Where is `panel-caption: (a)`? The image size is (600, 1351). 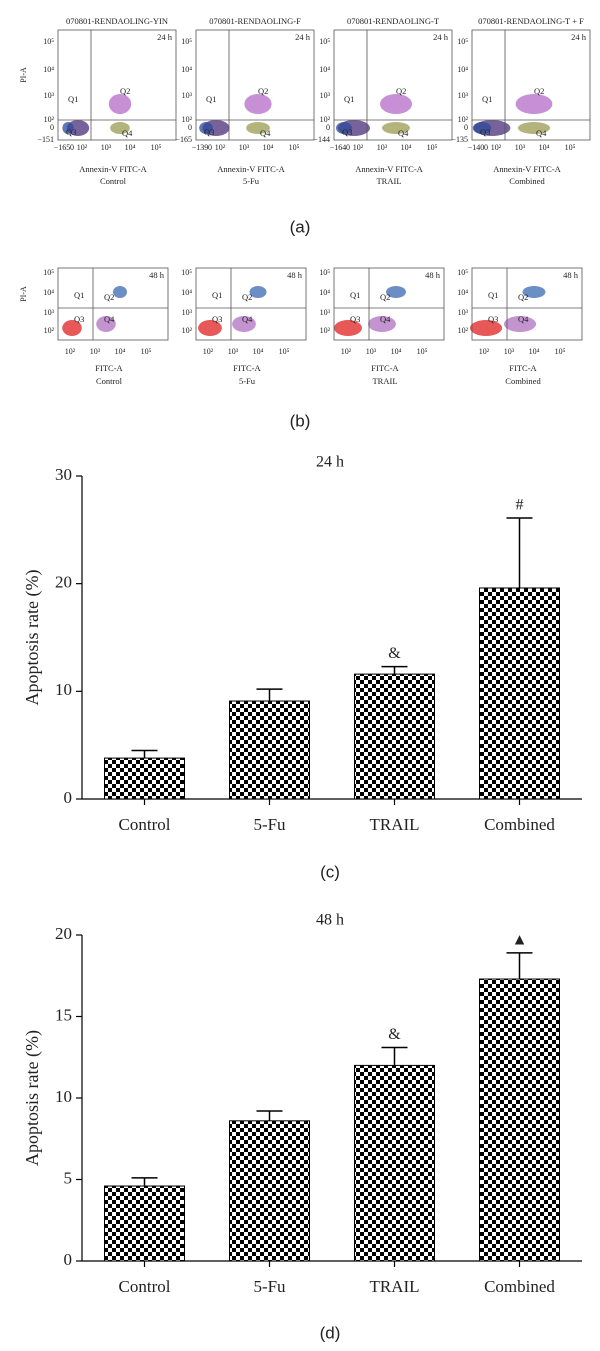 panel-caption: (a) is located at coordinates (300, 226).